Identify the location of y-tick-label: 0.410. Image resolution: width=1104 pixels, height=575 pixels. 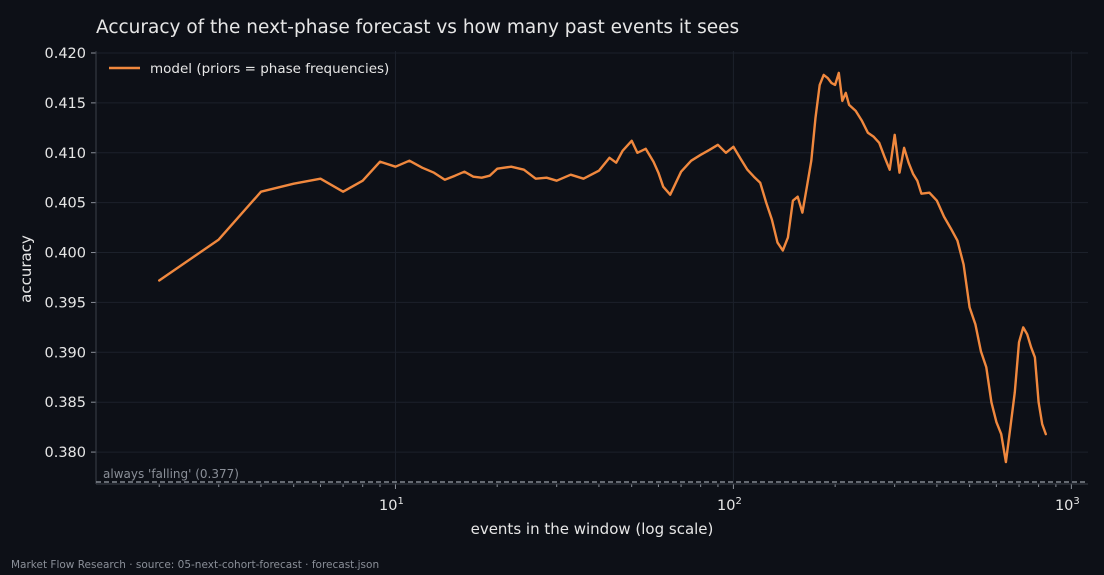
(65, 154).